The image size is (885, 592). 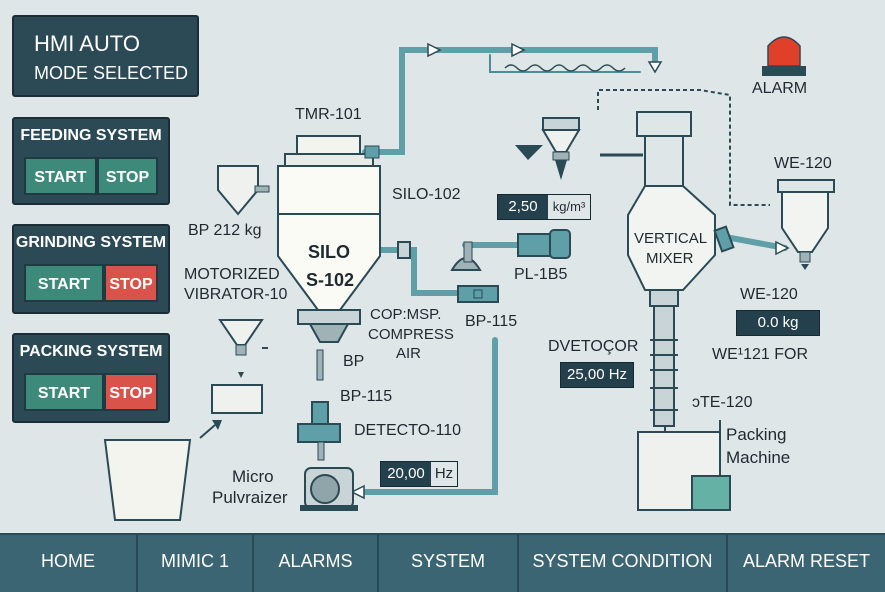 I want to click on packing-system-panel: PACKING SYSTEM START STOP, so click(x=91, y=378).